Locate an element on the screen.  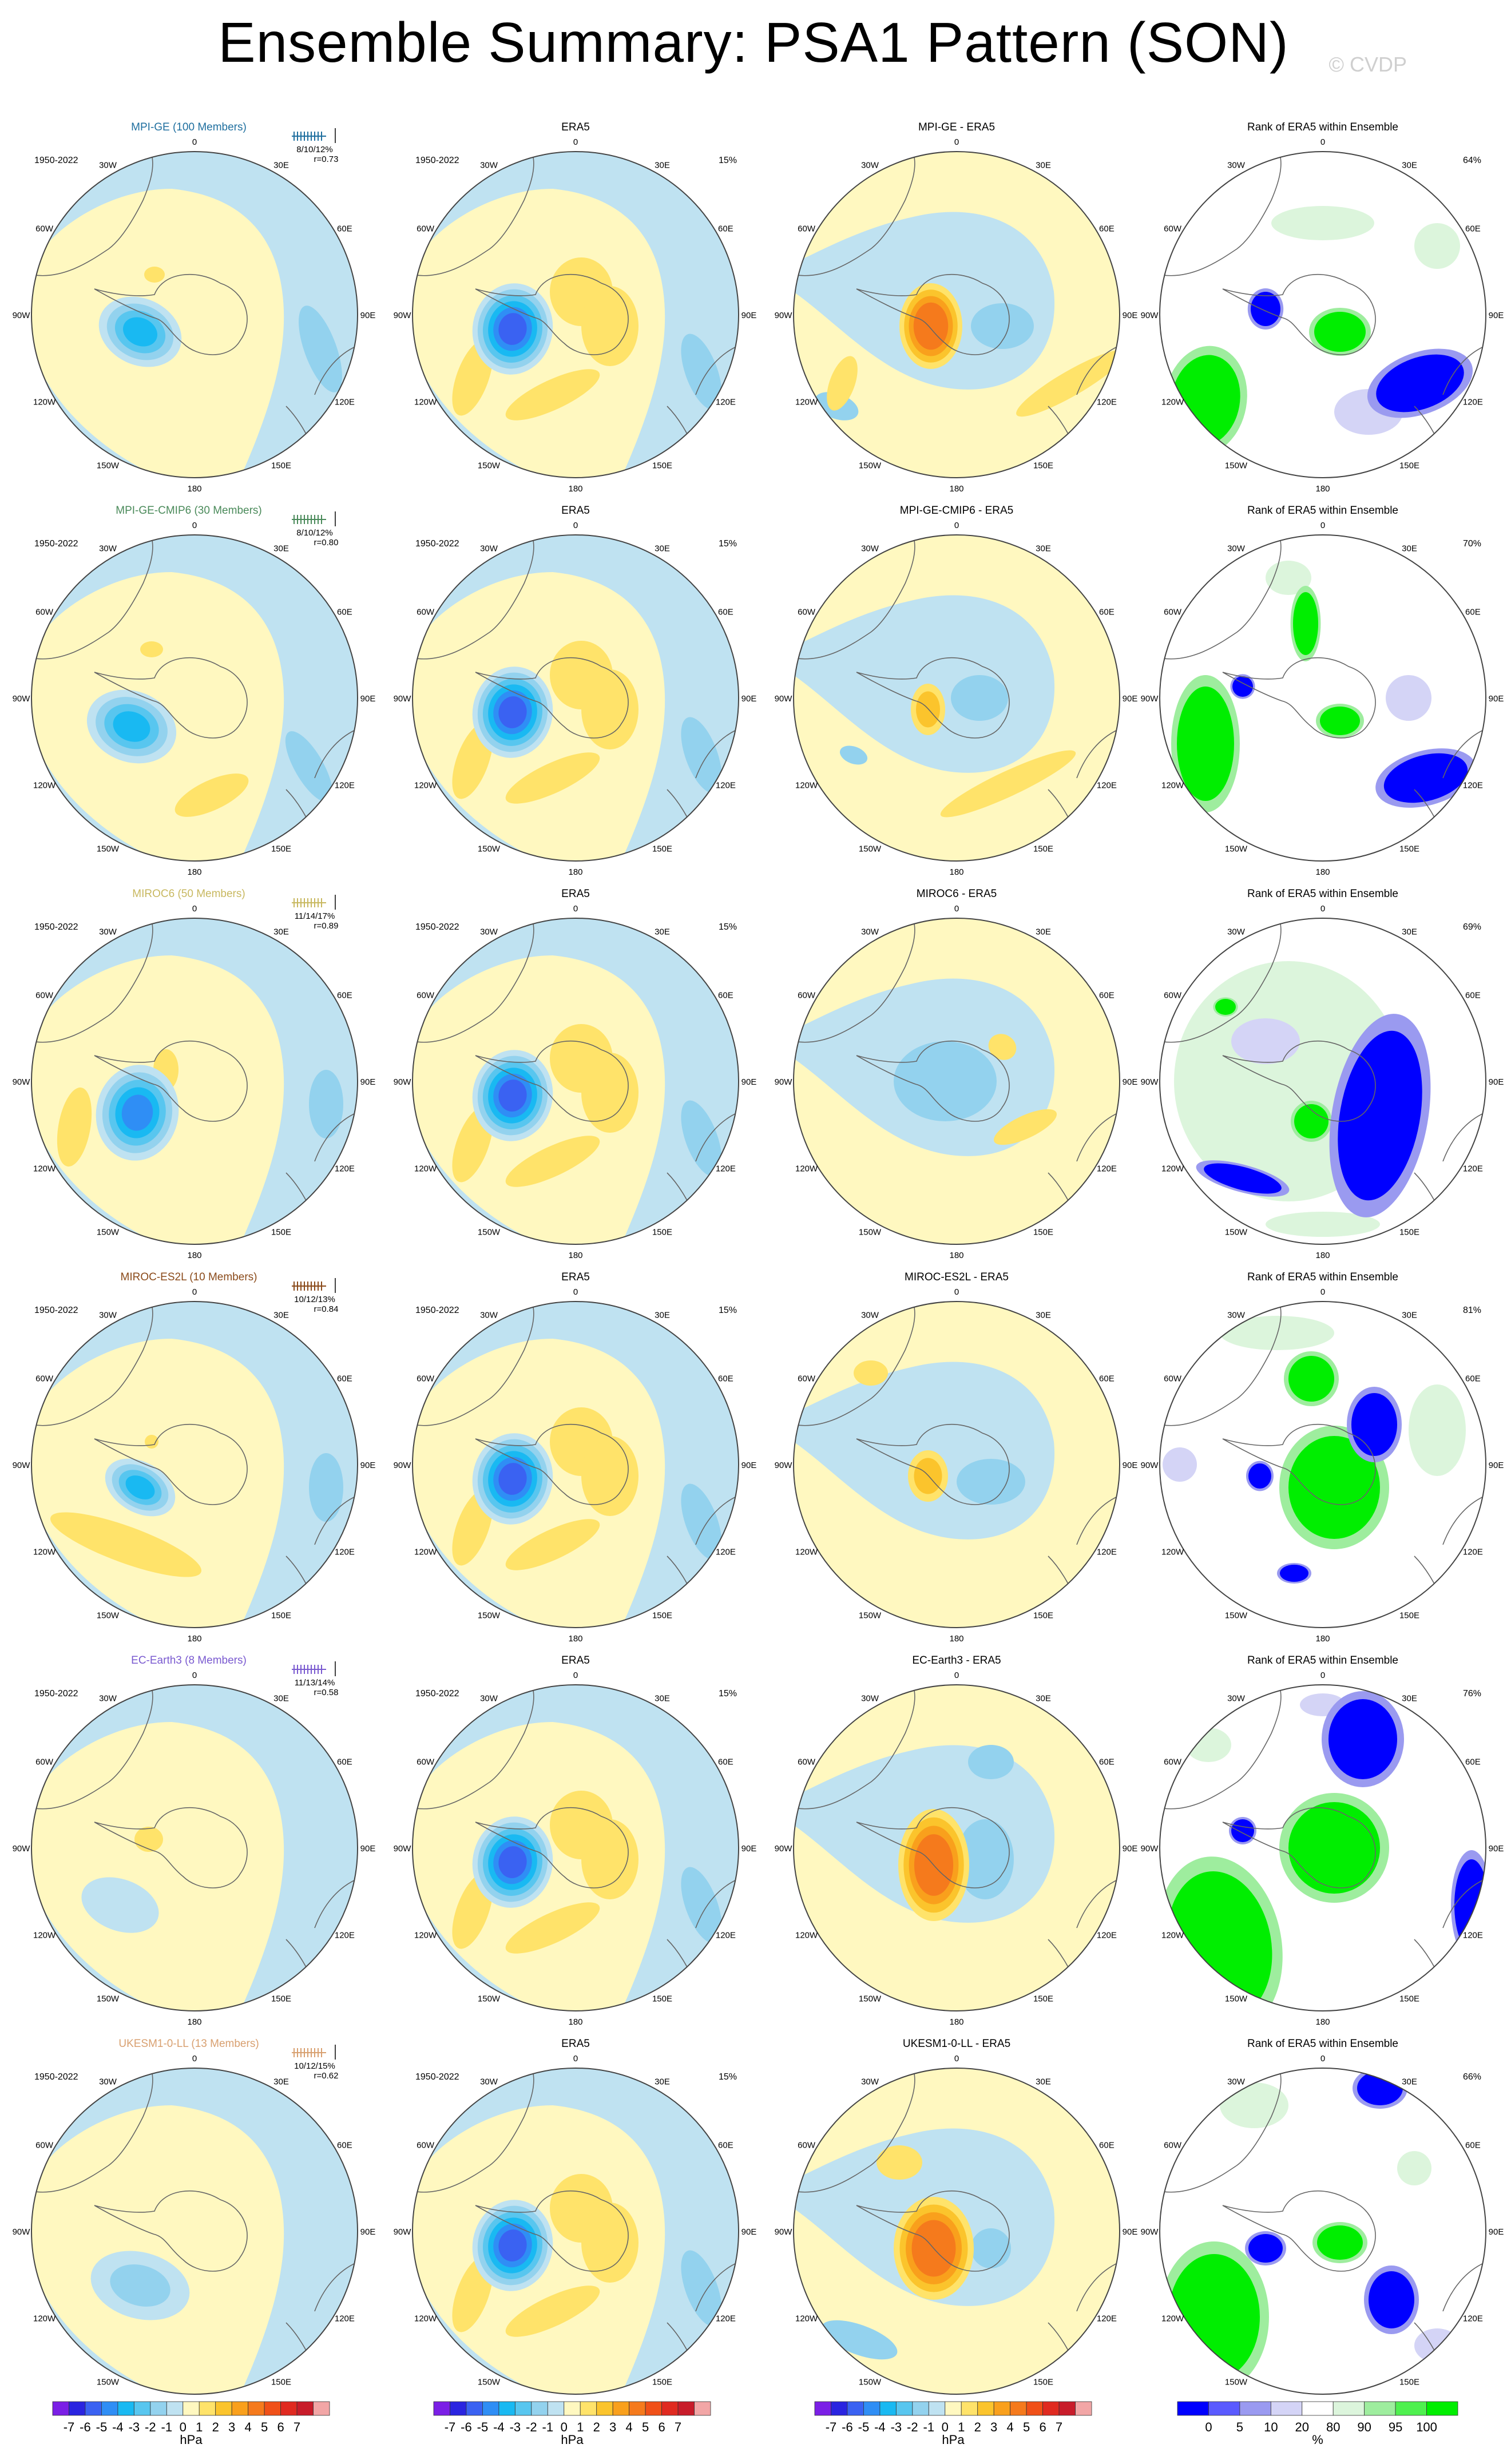
model-title: MPI-GE-CMIP6 (30 Members) is located at coordinates (188, 511).